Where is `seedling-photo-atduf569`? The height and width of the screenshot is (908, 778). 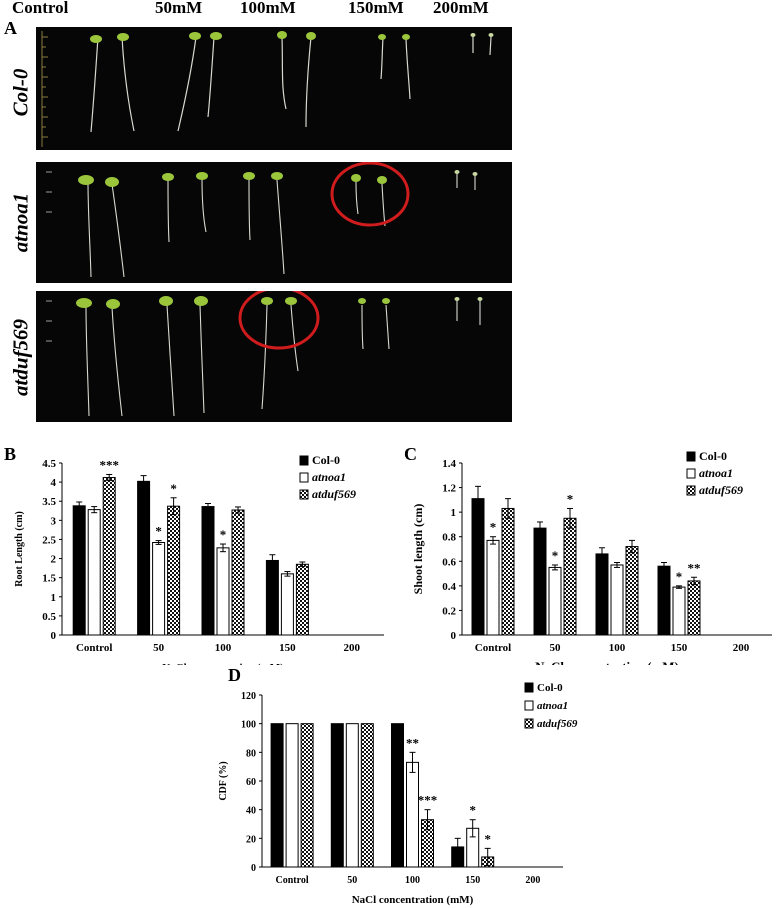
seedling-photo-atduf569 is located at coordinates (274, 356).